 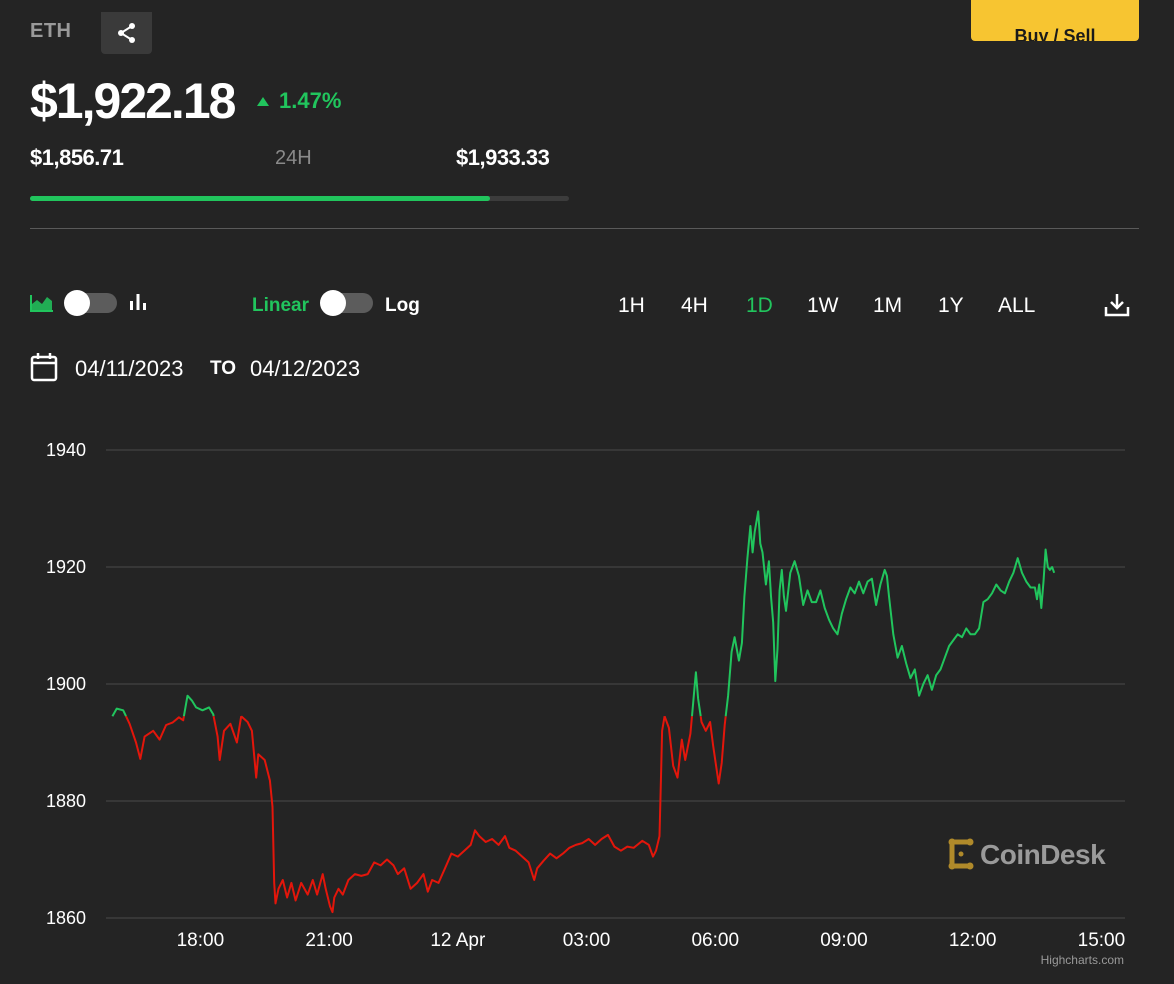 What do you see at coordinates (1055, 20) in the screenshot?
I see `buy-sell-button: Buy / Sell` at bounding box center [1055, 20].